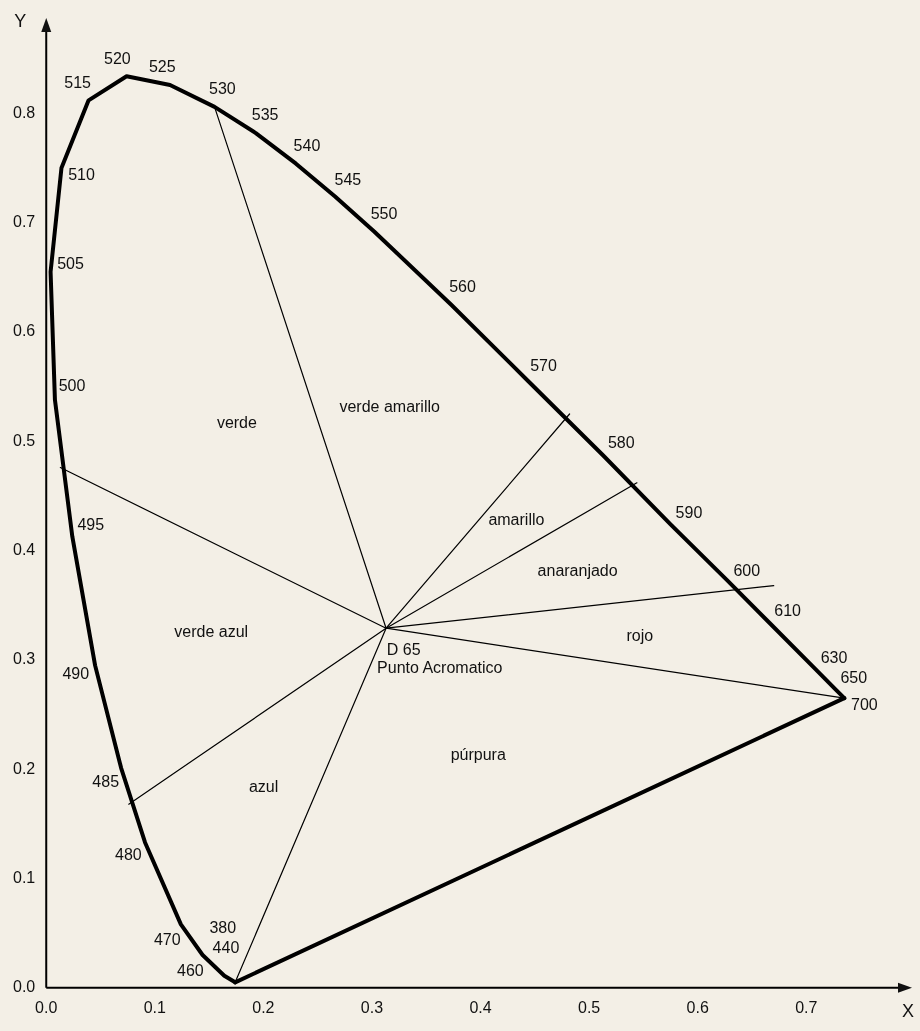 This screenshot has width=920, height=1031. What do you see at coordinates (76, 674) in the screenshot?
I see `annotation: 490` at bounding box center [76, 674].